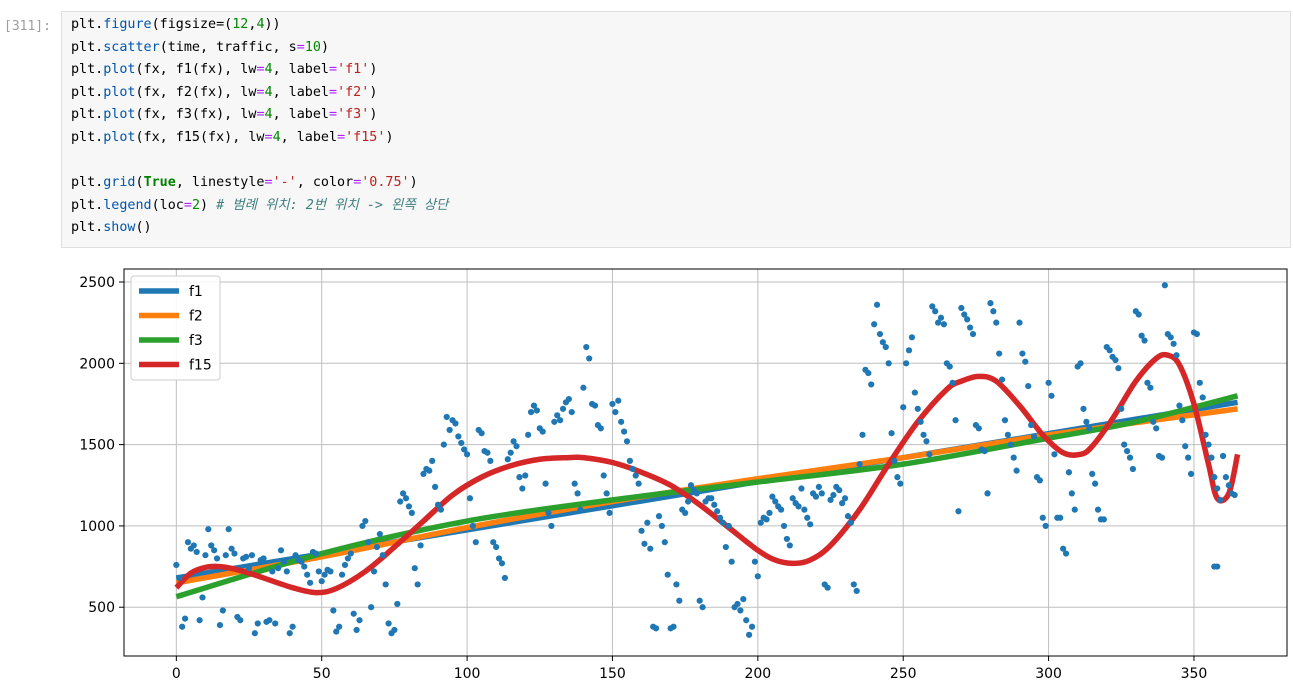  Describe the element at coordinates (353, 70) in the screenshot. I see `code-token: 'f1'` at that location.